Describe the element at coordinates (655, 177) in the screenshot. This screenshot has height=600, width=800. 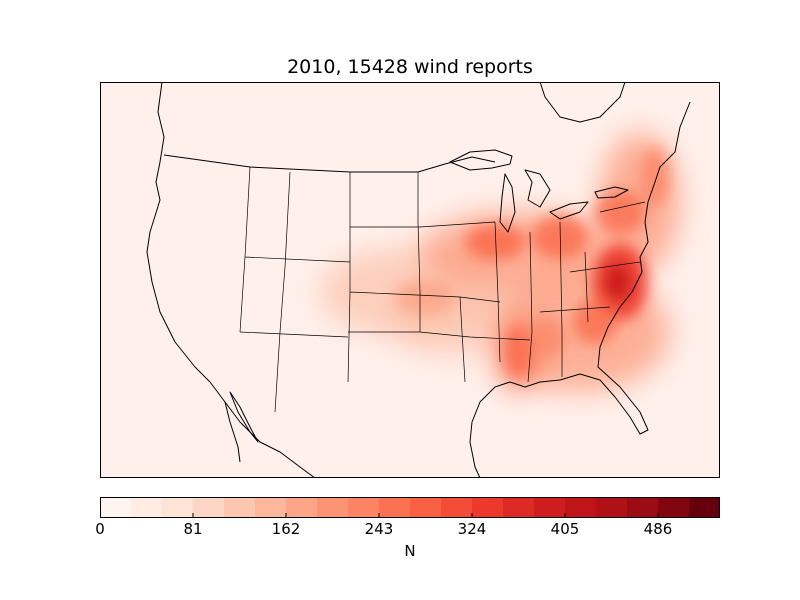
I see `density-ne-coast` at that location.